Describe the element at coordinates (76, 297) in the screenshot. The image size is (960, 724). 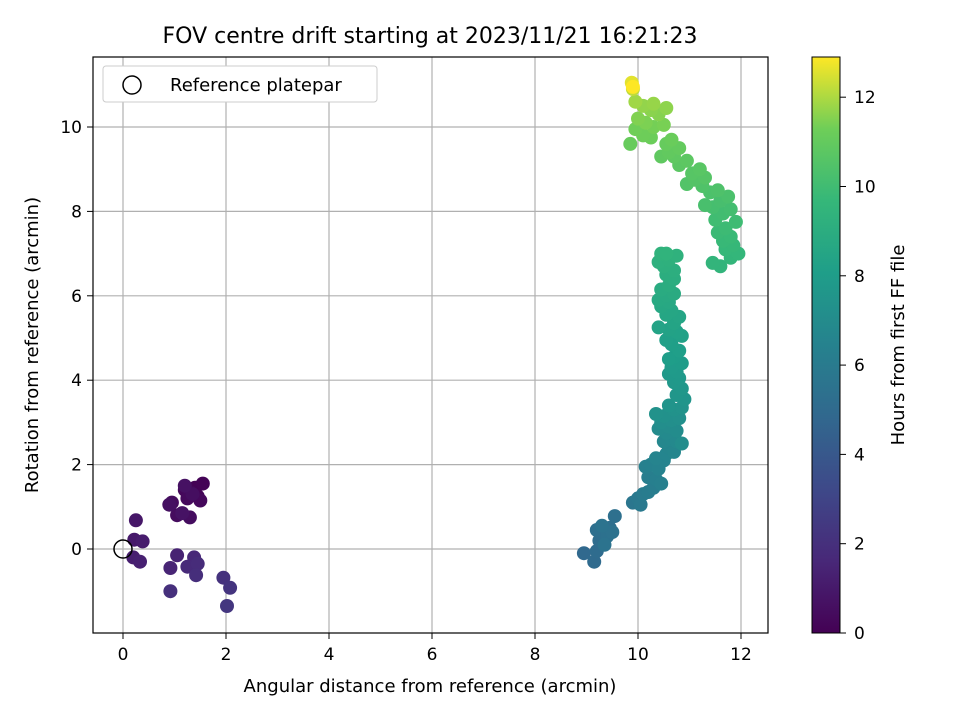
I see `y-tick-label: 6` at that location.